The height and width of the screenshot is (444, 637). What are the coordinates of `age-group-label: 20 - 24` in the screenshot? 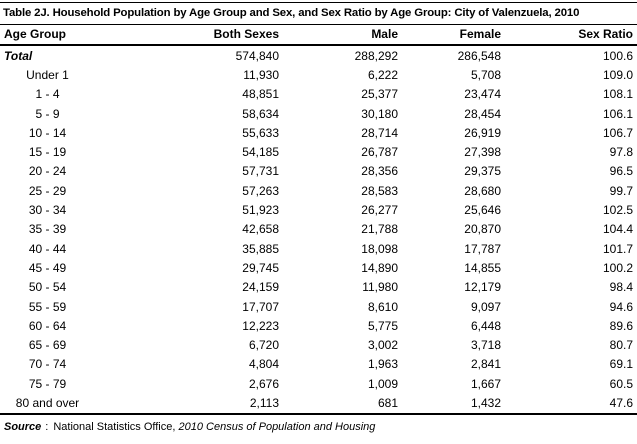 It's located at (47, 171).